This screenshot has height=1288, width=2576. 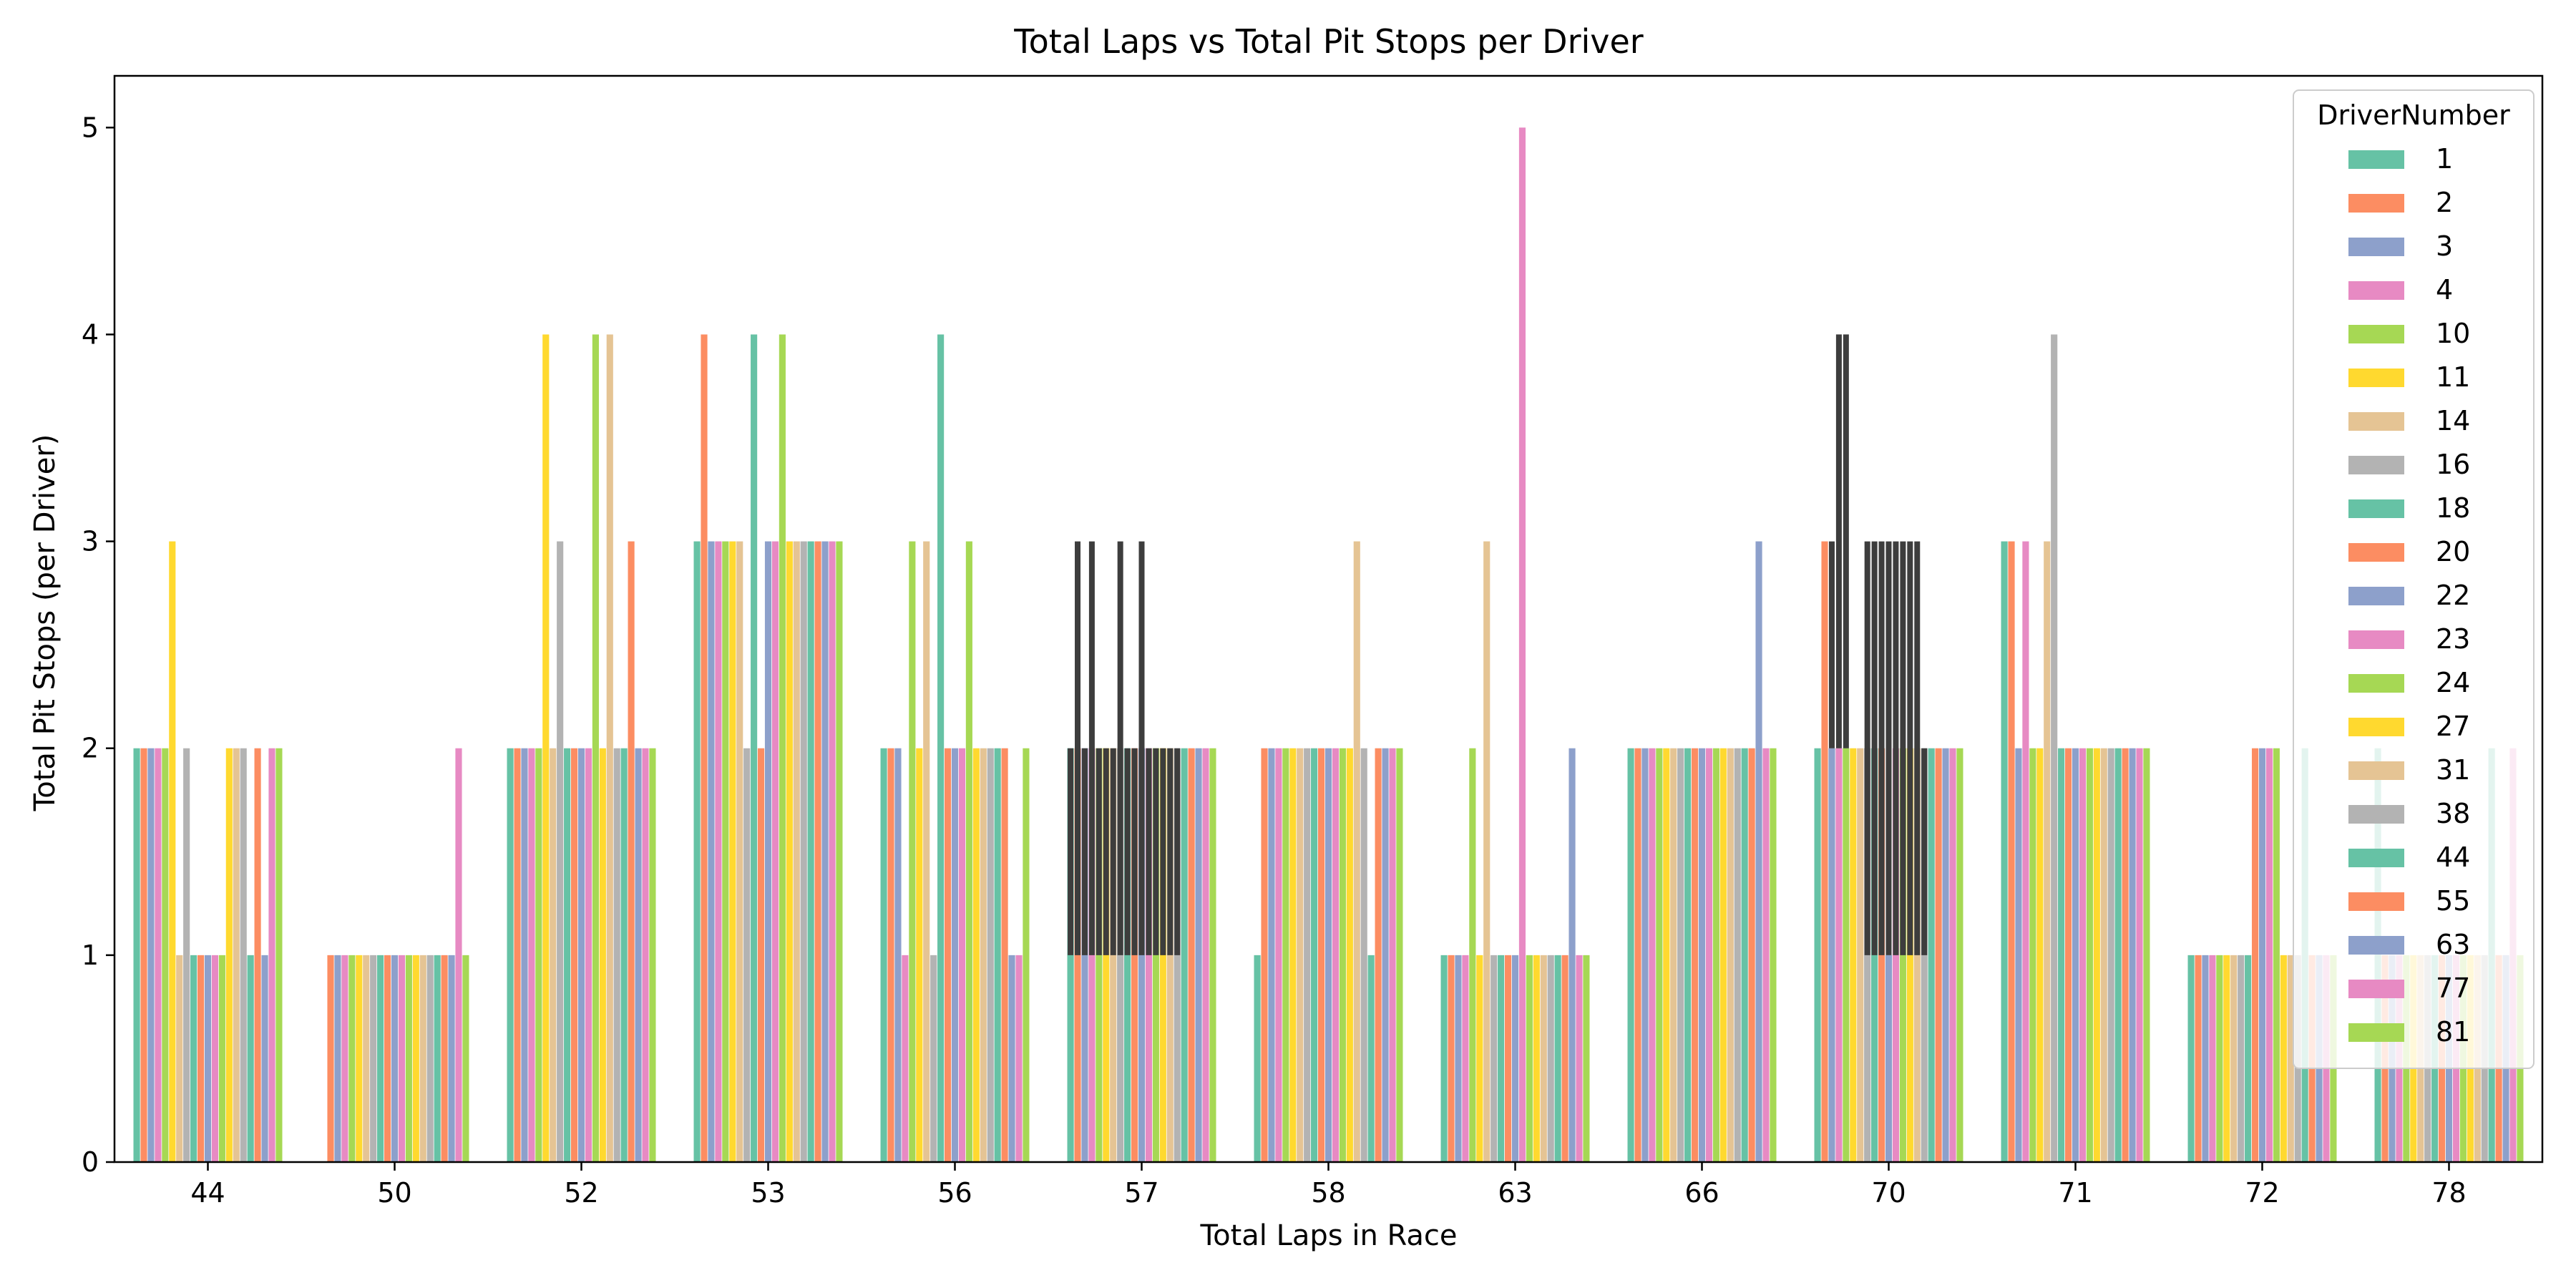 What do you see at coordinates (90, 541) in the screenshot?
I see `y-tick-label: 3` at bounding box center [90, 541].